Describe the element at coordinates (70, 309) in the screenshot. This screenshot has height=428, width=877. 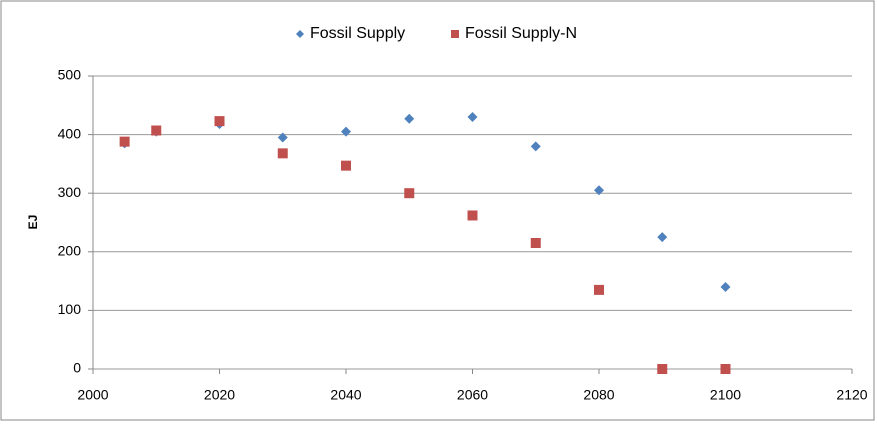
I see `y-tick-label: 100` at that location.